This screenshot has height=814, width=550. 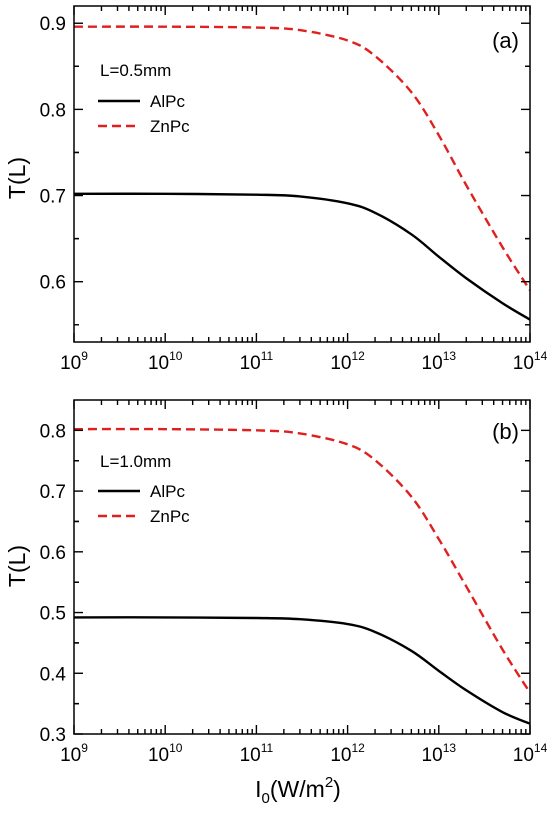 I want to click on series-line-alpc-a, so click(x=302, y=256).